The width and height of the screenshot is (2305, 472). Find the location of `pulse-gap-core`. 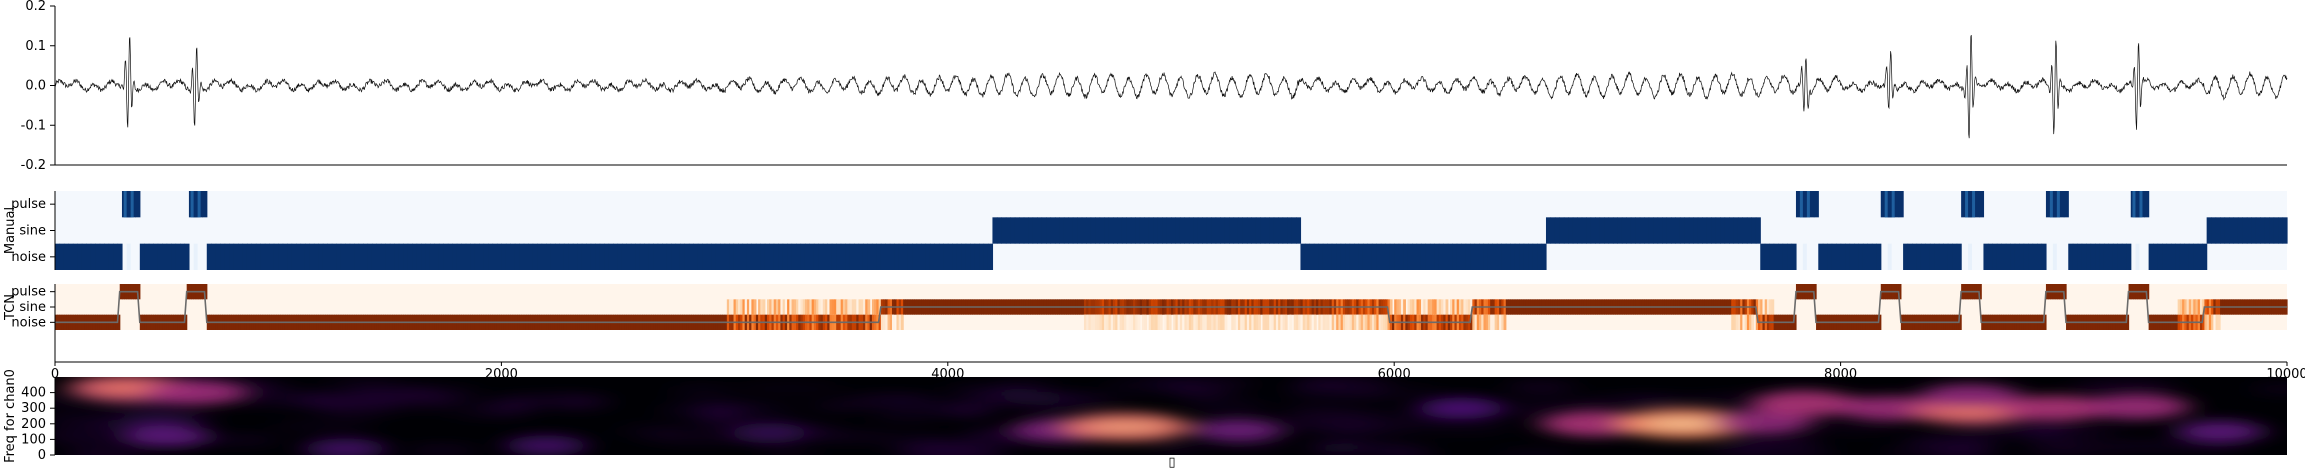

pulse-gap-core is located at coordinates (2137, 256).